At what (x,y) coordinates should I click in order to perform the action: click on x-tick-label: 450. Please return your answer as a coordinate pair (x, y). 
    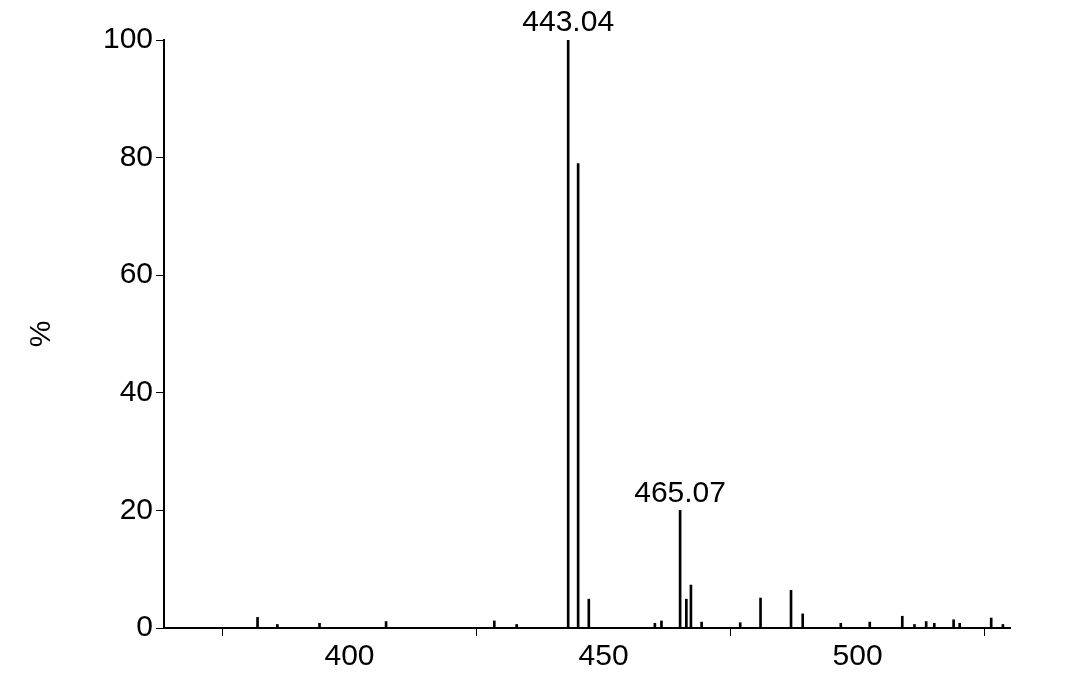
    Looking at the image, I should click on (603, 655).